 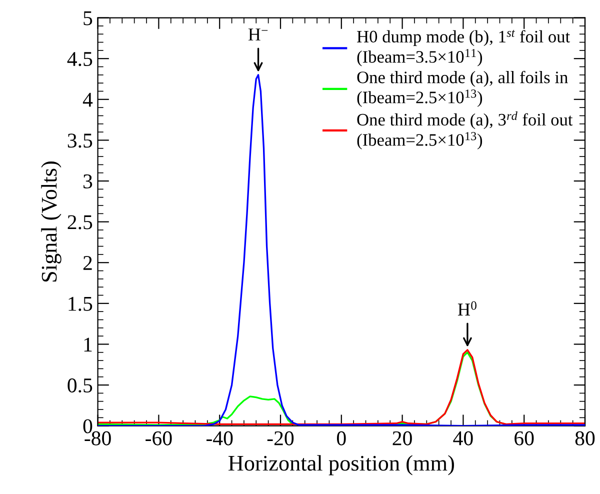 What do you see at coordinates (97, 438) in the screenshot?
I see `x-tick-label: -80` at bounding box center [97, 438].